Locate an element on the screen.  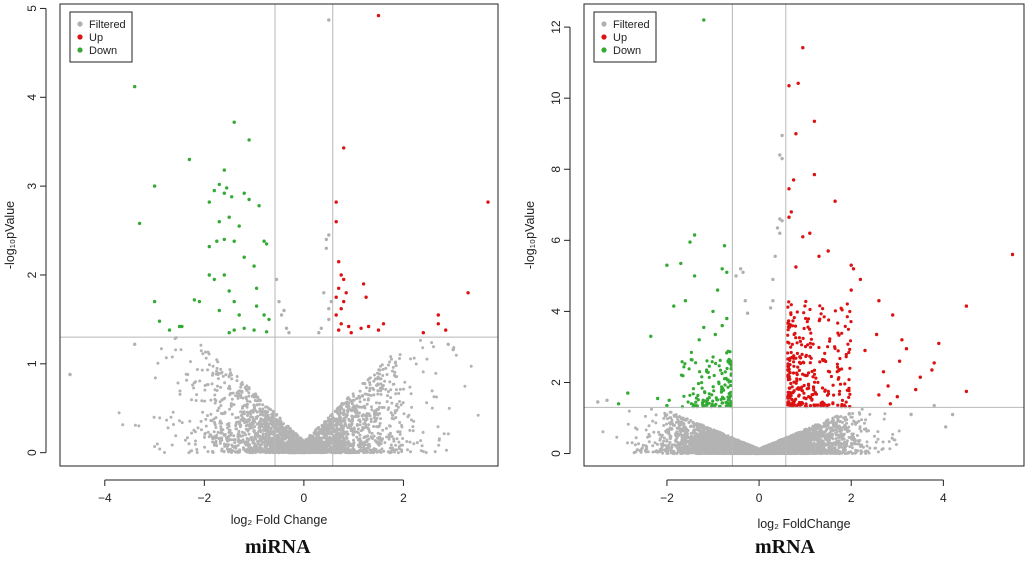
y-tick-label: 3 is located at coordinates (32, 185).